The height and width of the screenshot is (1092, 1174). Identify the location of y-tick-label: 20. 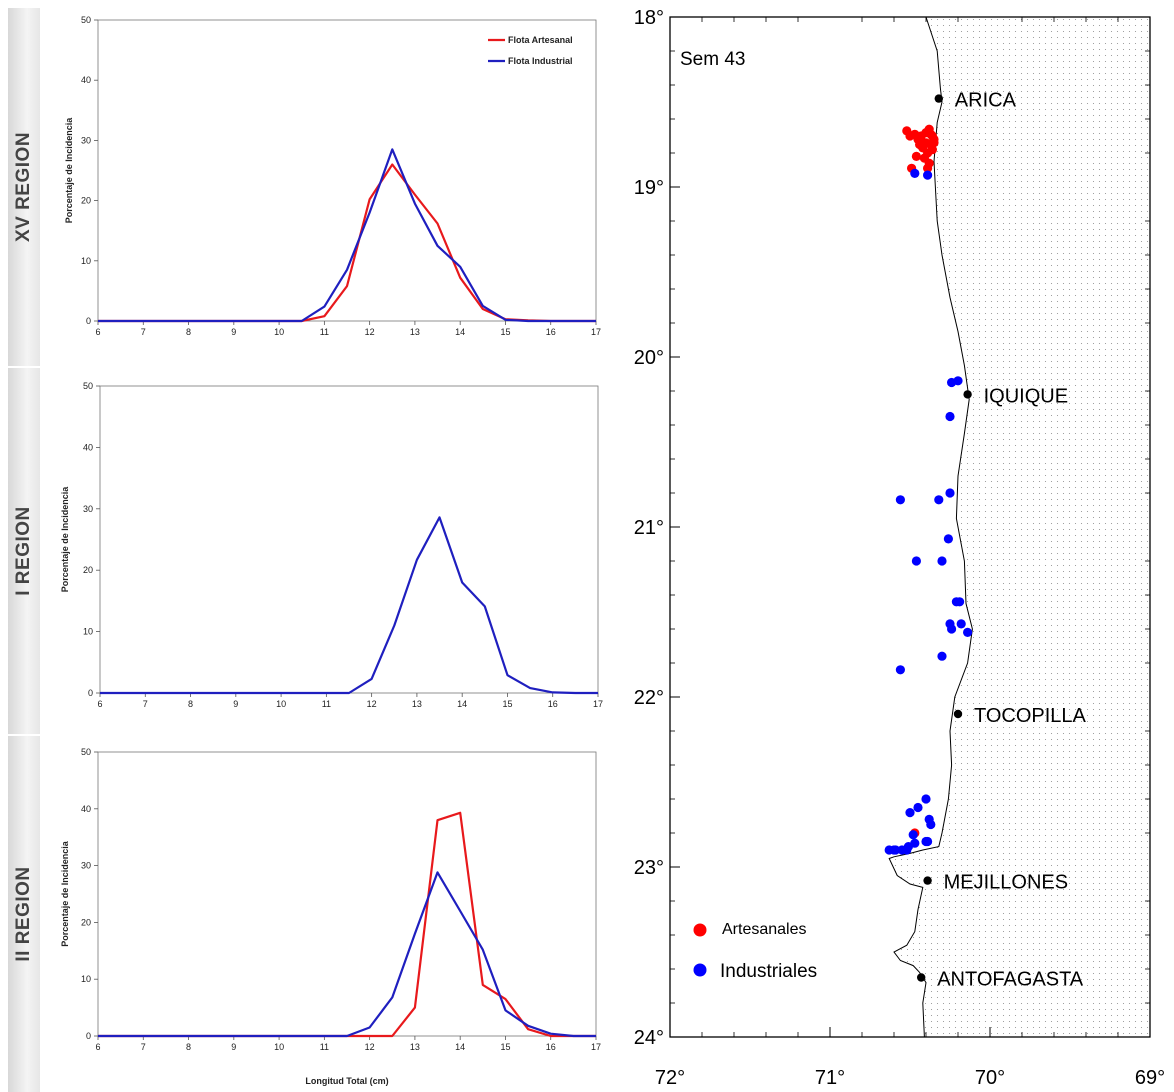
(86, 922).